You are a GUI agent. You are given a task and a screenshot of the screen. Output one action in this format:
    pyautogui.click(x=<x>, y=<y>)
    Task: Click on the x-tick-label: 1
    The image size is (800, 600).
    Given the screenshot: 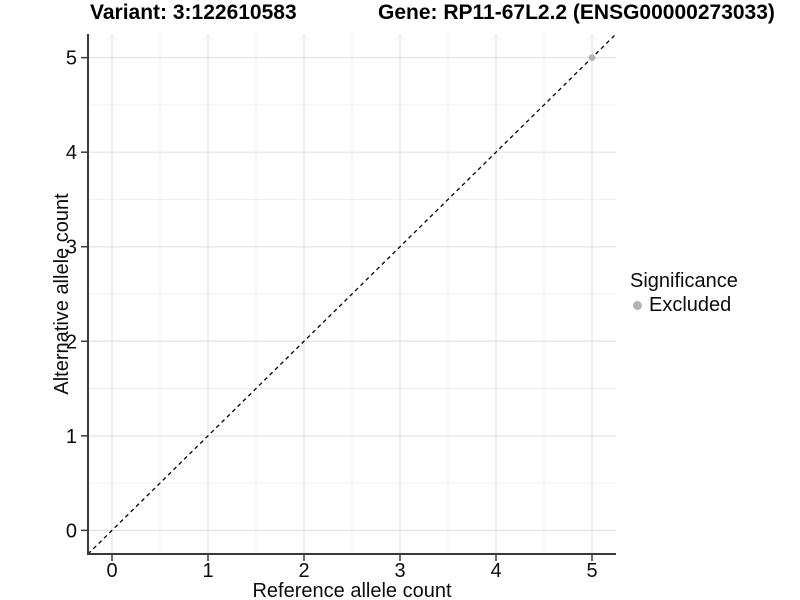 What is the action you would take?
    pyautogui.click(x=207, y=571)
    